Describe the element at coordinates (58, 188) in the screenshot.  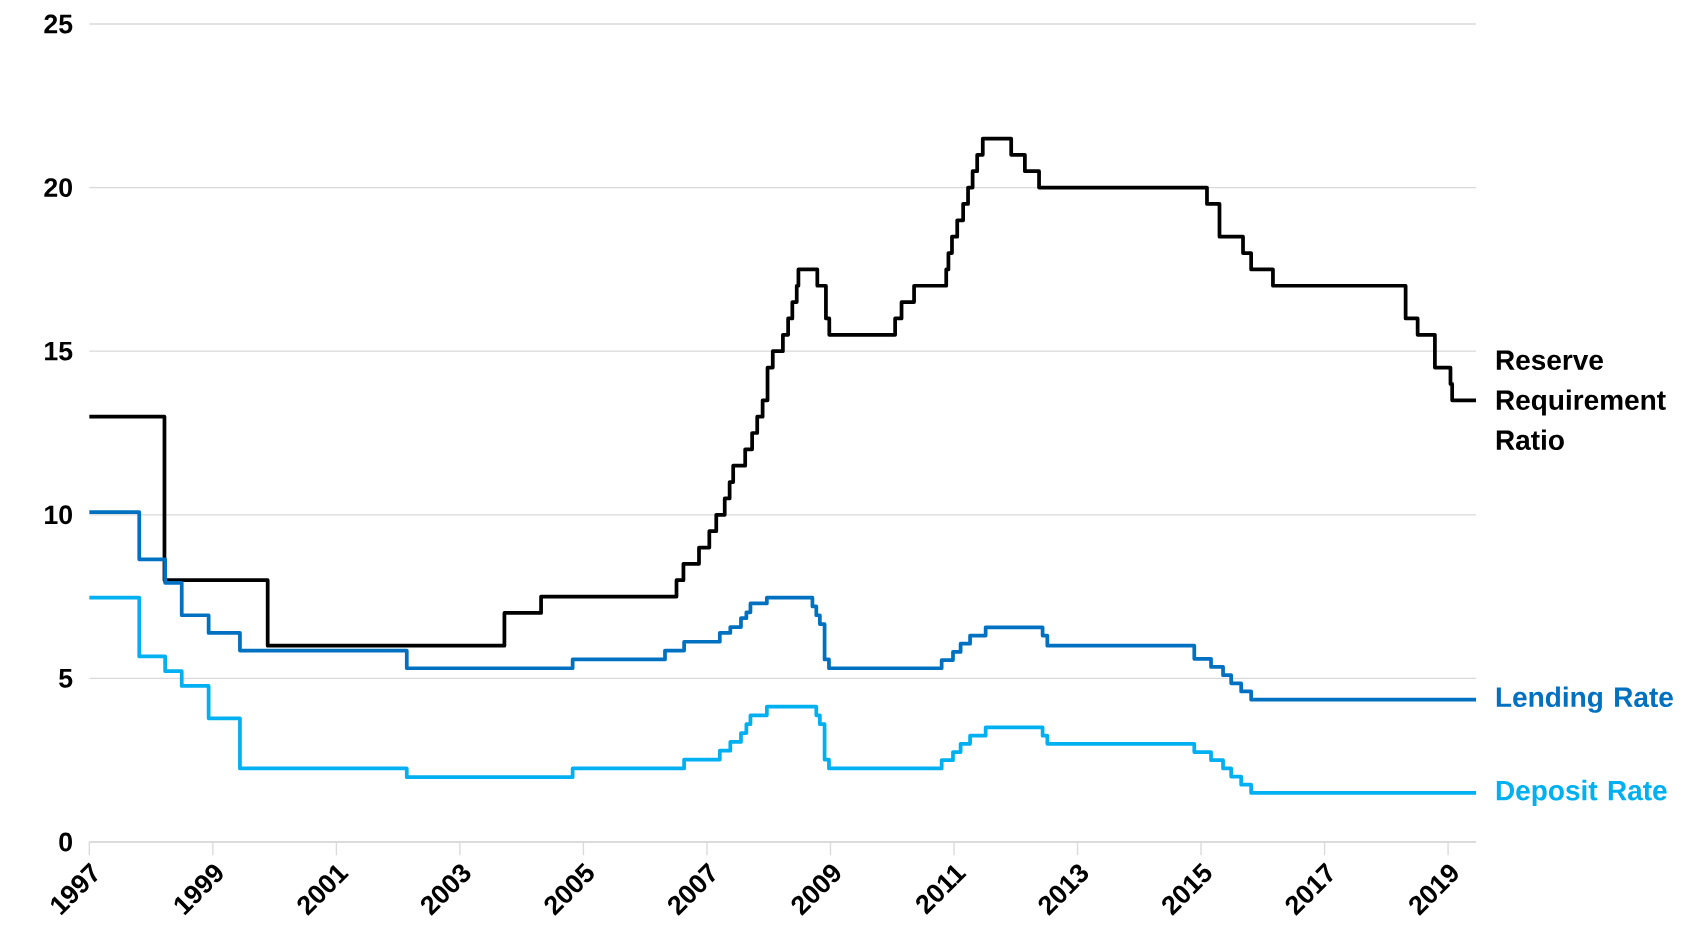
I see `y-tick-label: 20` at that location.